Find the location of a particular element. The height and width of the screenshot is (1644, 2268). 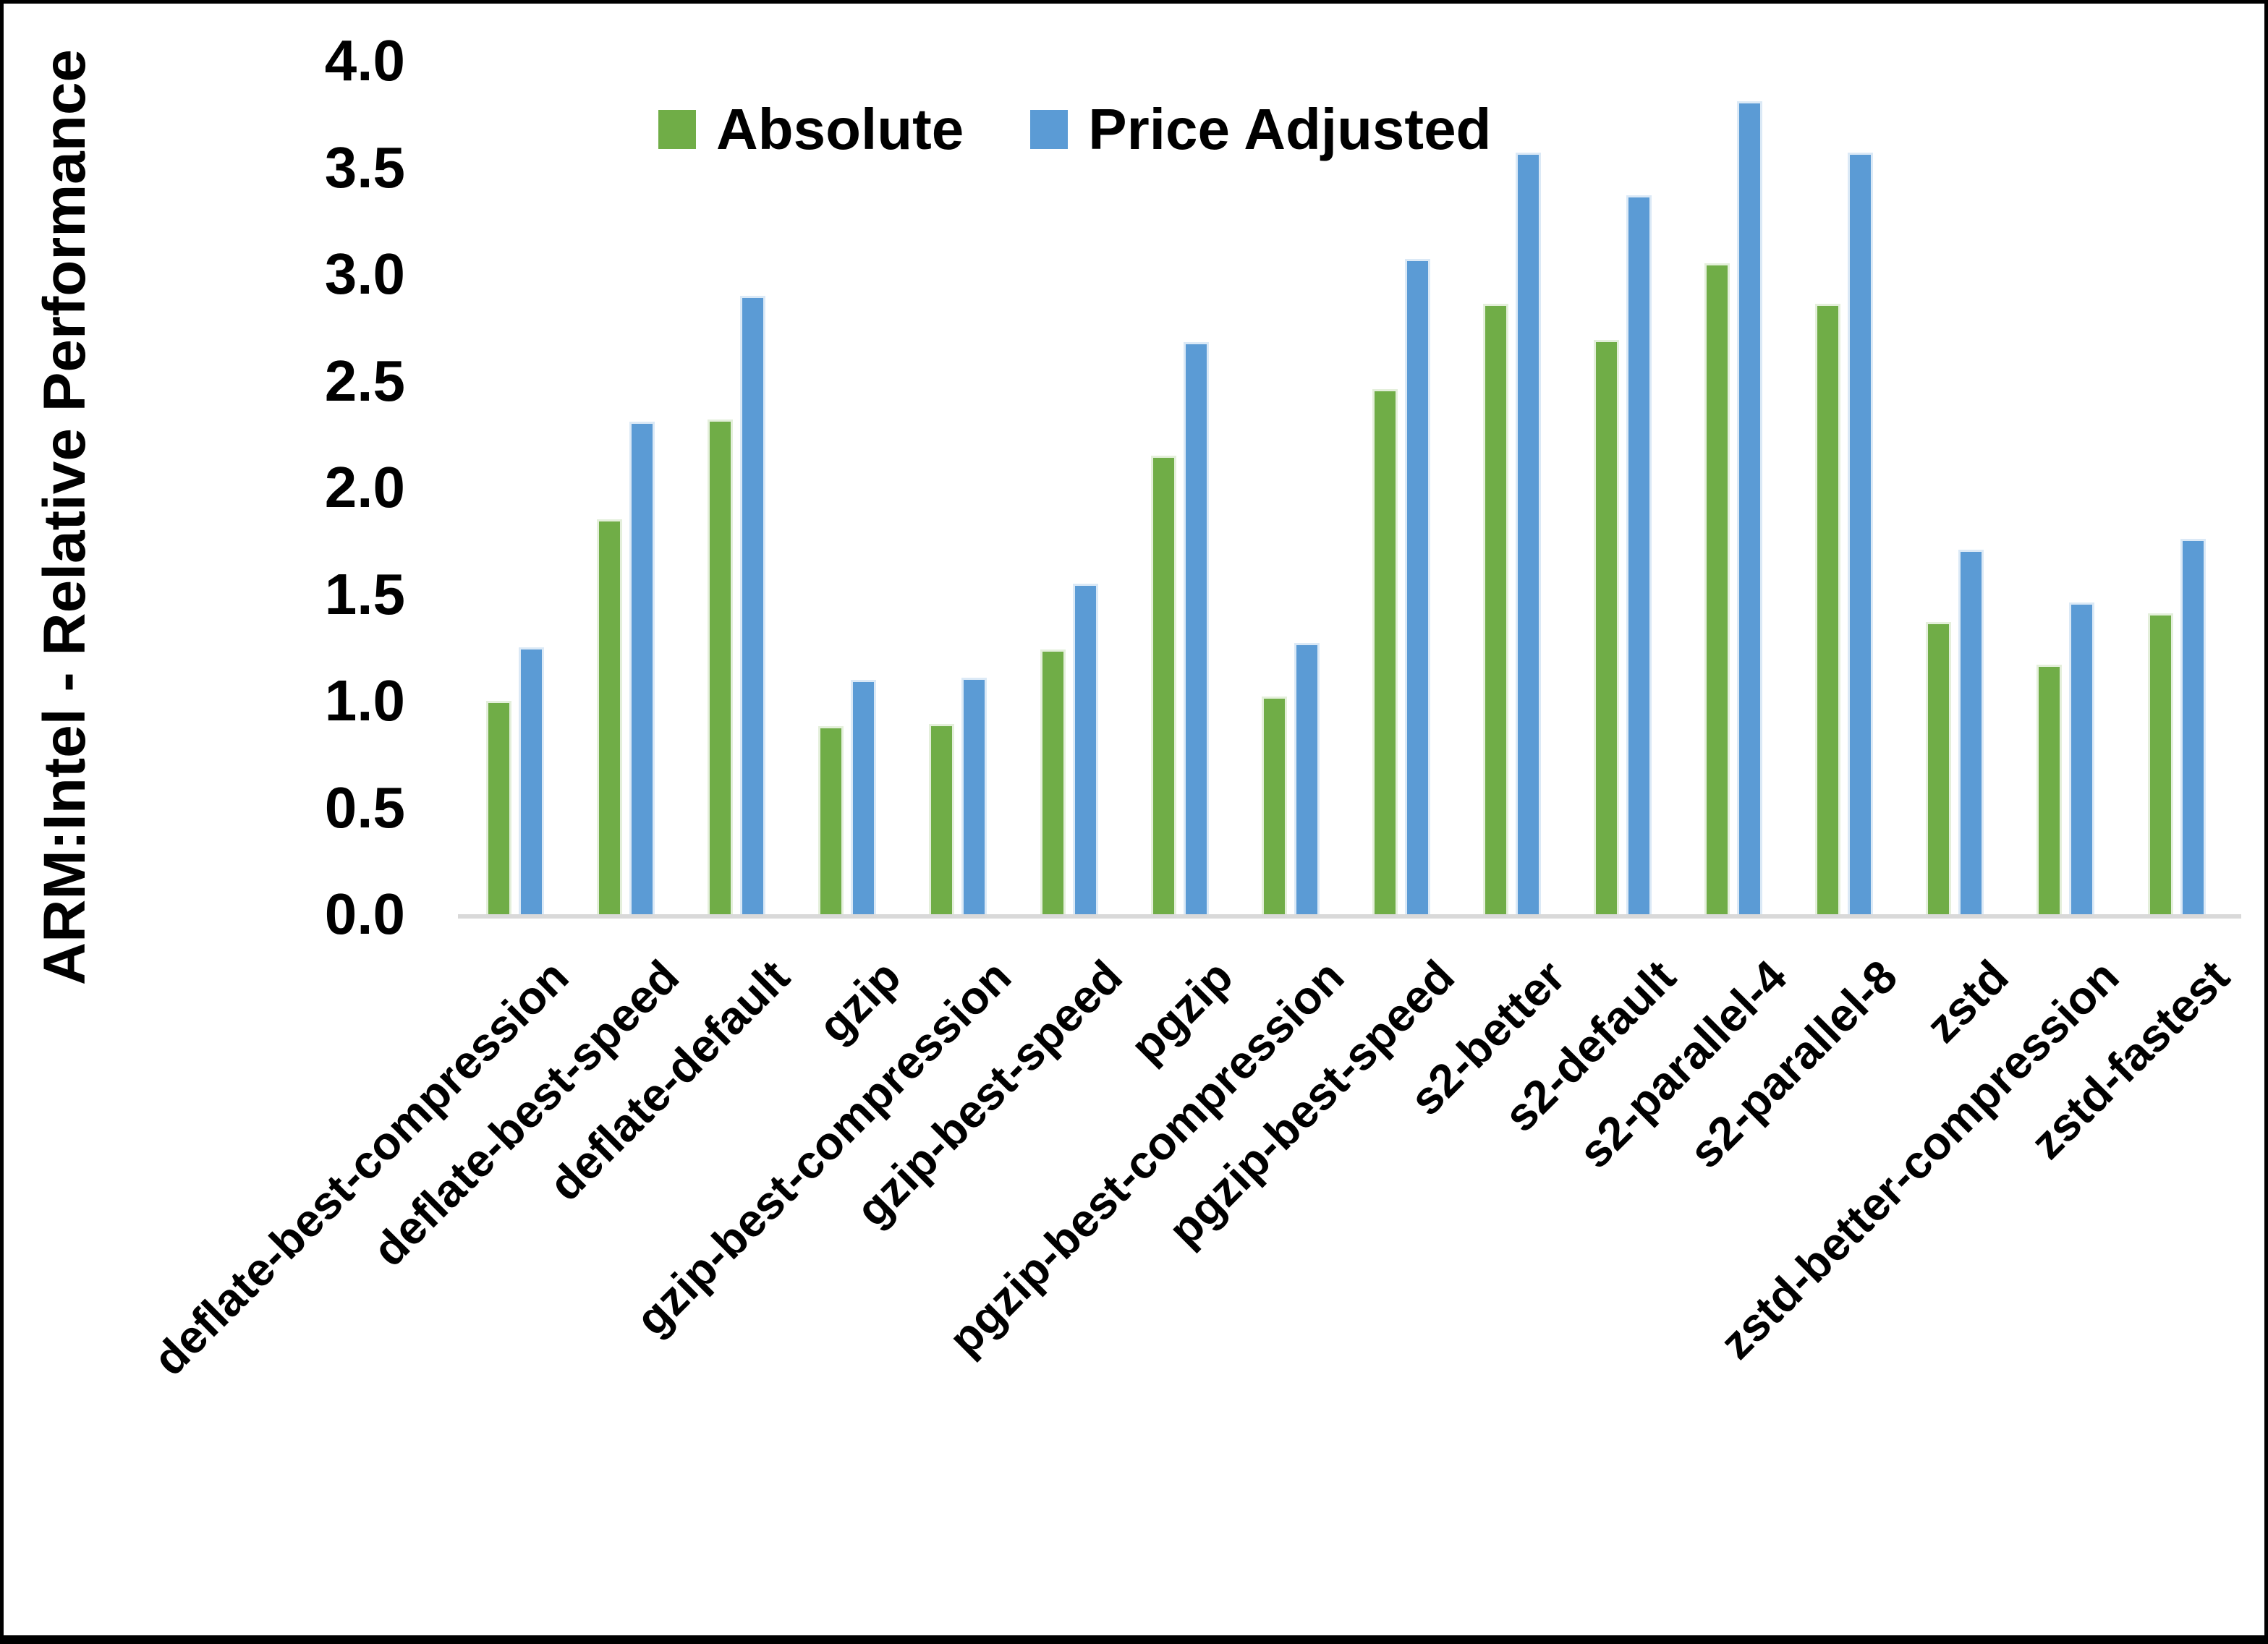

bar-absolute-s2-default is located at coordinates (1606, 627).